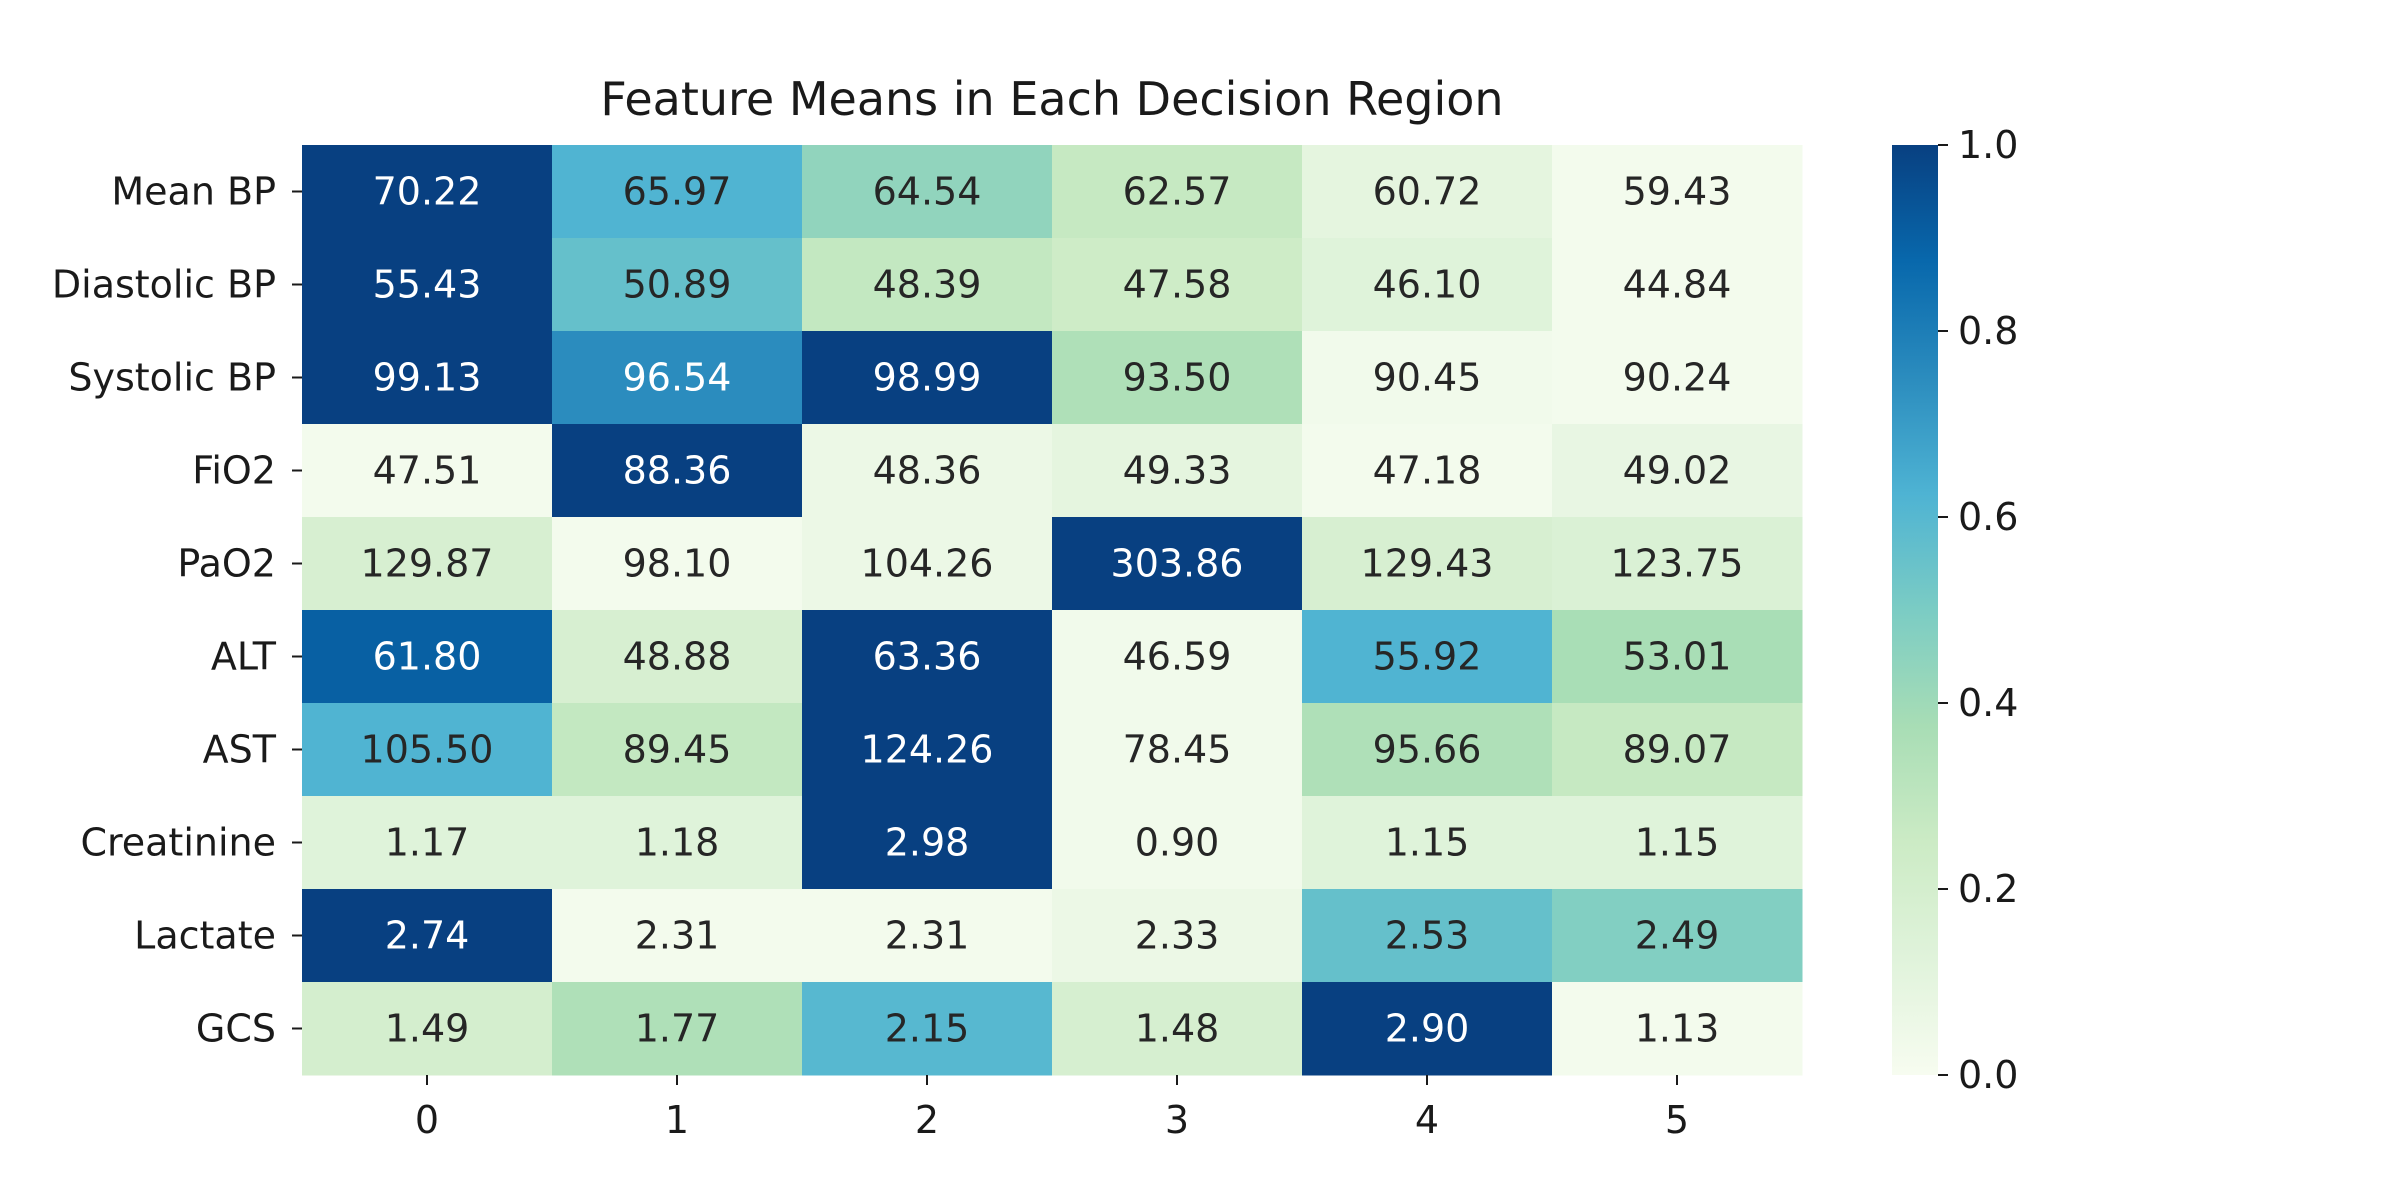 This screenshot has width=2400, height=1200. Describe the element at coordinates (164, 285) in the screenshot. I see `row-label: Diastolic BP` at that location.